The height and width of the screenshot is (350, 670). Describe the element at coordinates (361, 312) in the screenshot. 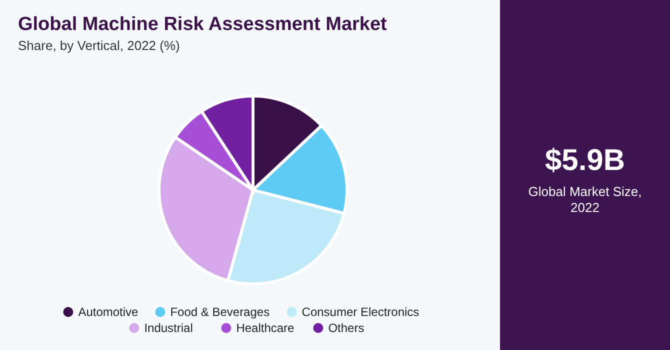

I see `legend-label: Consumer Electronics` at that location.